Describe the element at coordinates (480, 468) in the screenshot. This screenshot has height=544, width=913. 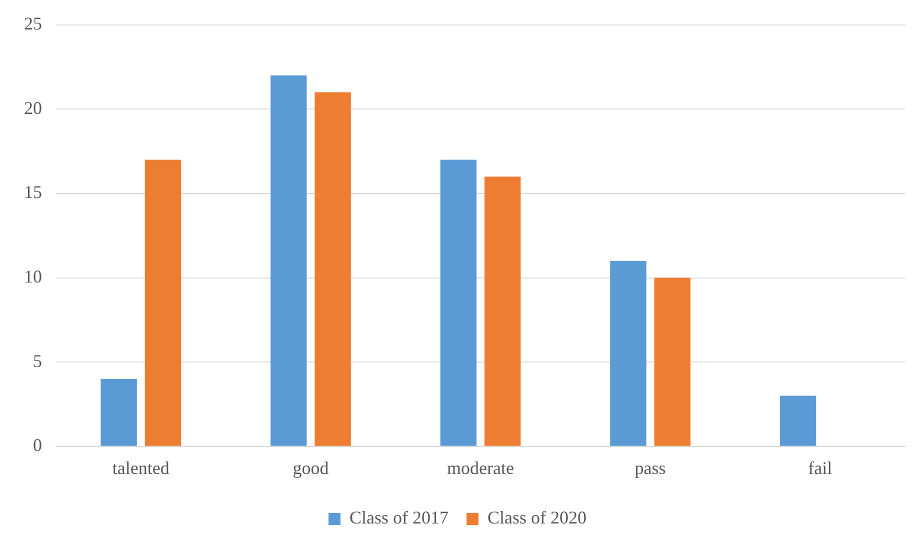
I see `x-tick-label: moderate` at that location.